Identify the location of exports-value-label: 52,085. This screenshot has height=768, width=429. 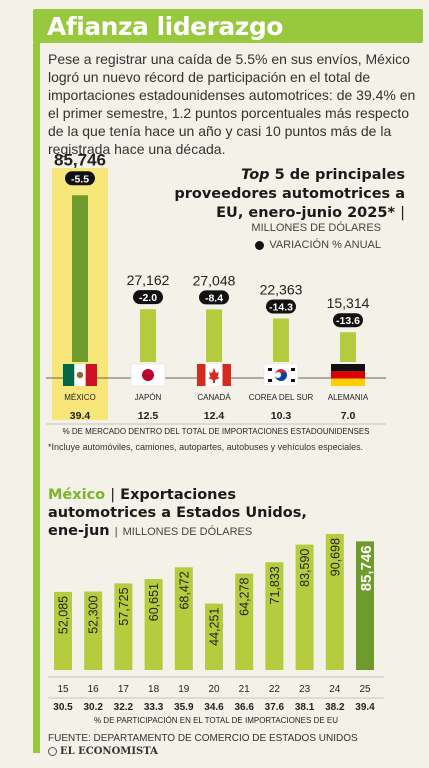
(64, 615).